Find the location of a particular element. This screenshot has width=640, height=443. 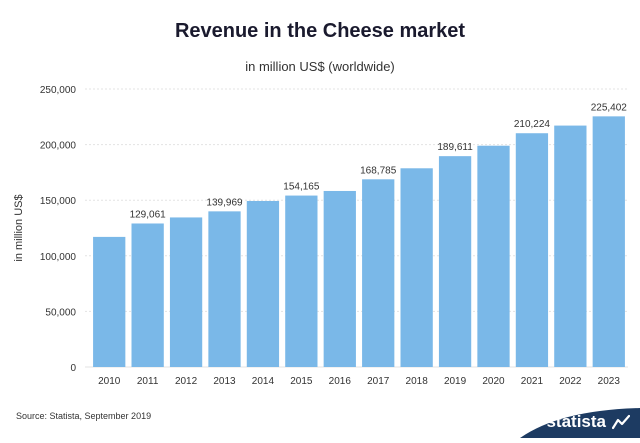

y-tick-label: 150,000 is located at coordinates (58, 201).